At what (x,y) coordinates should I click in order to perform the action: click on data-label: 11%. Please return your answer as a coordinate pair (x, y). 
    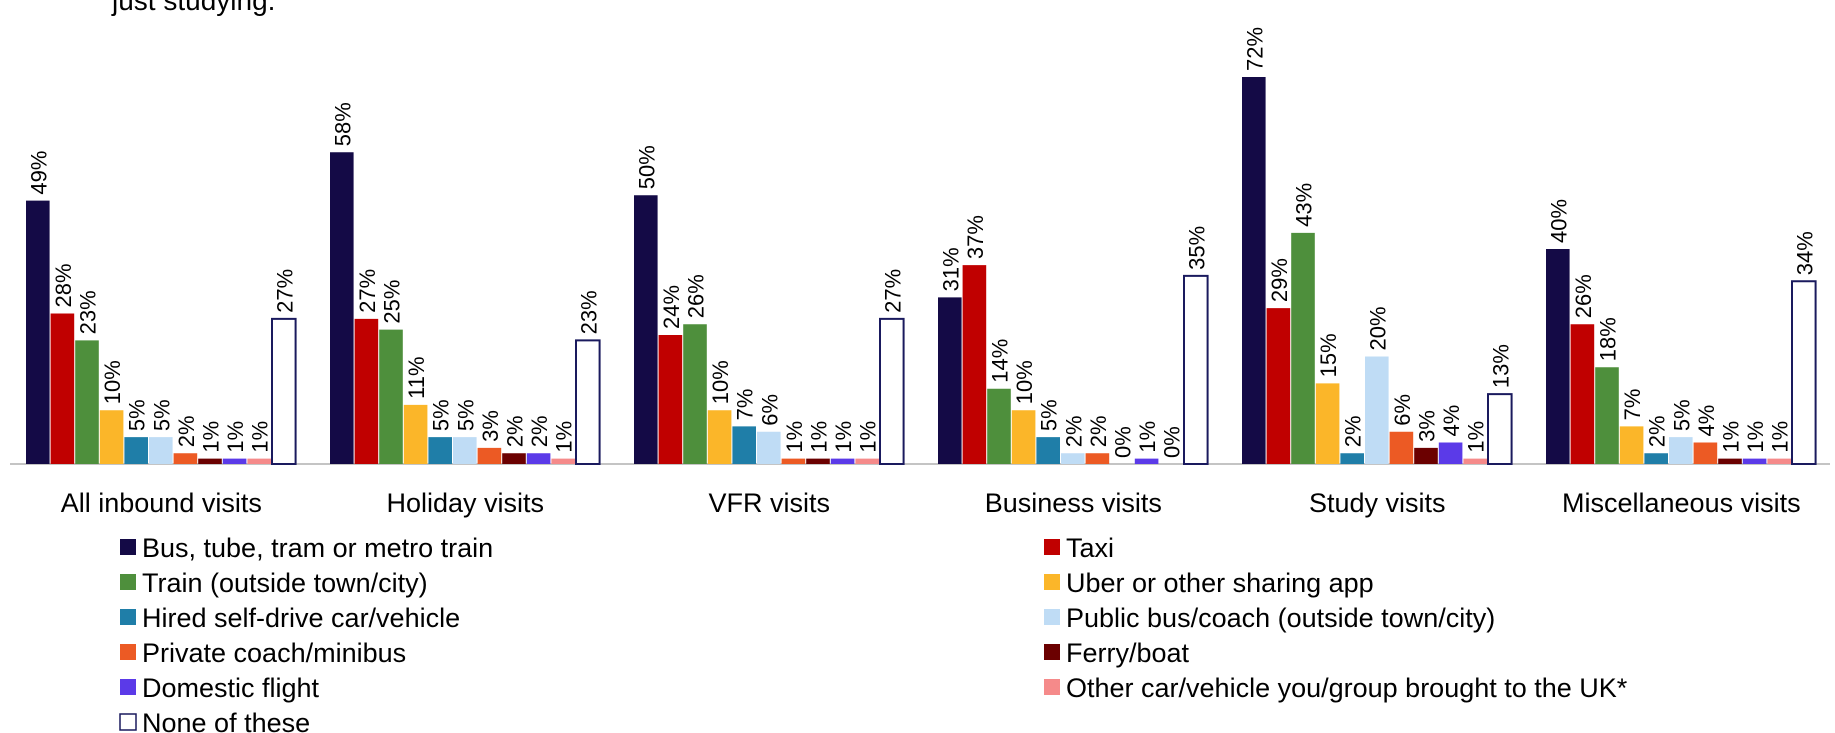
    Looking at the image, I should click on (416, 377).